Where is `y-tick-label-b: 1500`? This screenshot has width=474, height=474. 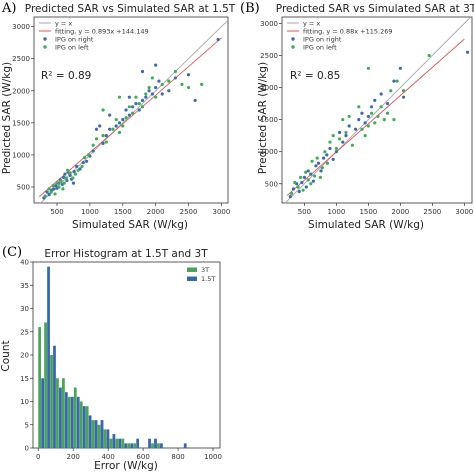 y-tick-label-b: 1500 is located at coordinates (269, 120).